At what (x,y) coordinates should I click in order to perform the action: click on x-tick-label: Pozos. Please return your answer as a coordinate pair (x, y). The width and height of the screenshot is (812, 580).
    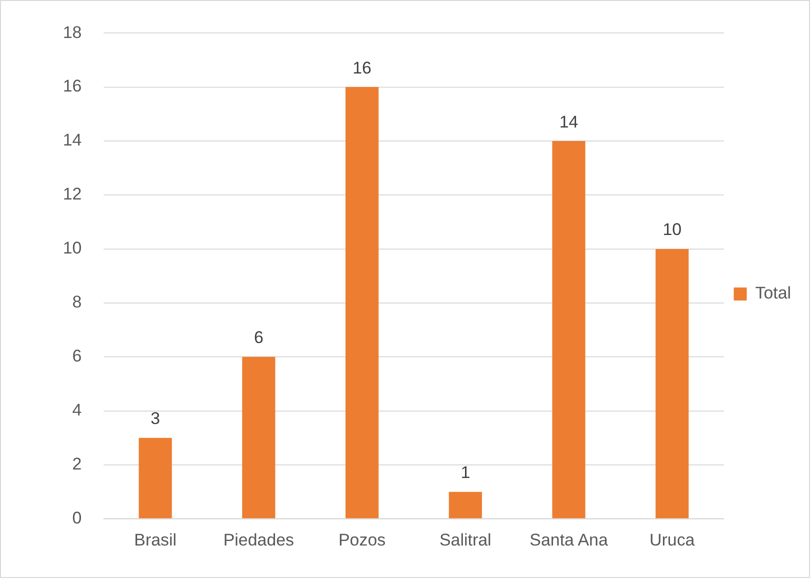
    Looking at the image, I should click on (362, 540).